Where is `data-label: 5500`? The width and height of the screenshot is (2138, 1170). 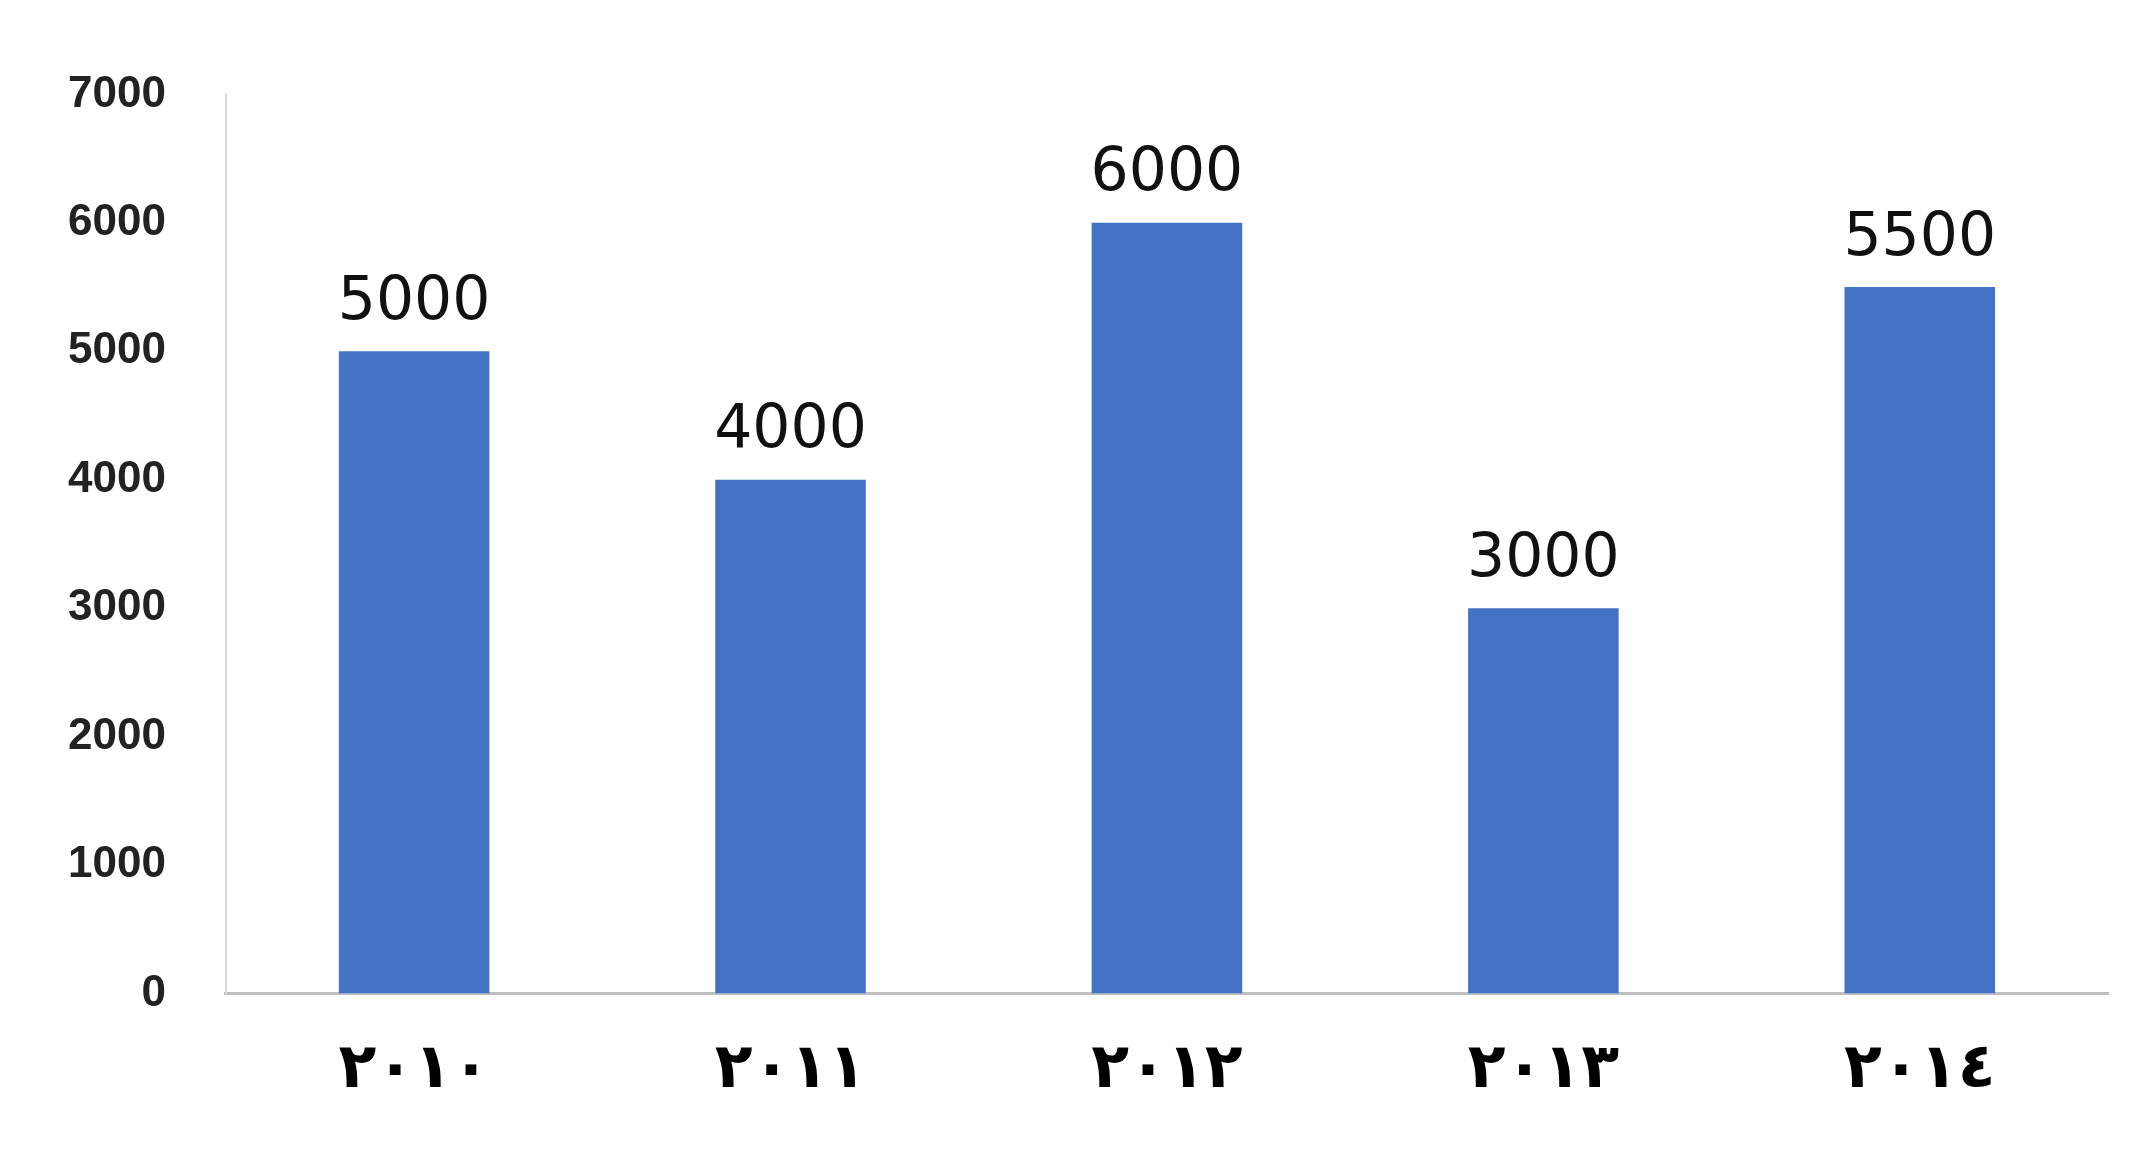 data-label: 5500 is located at coordinates (1920, 233).